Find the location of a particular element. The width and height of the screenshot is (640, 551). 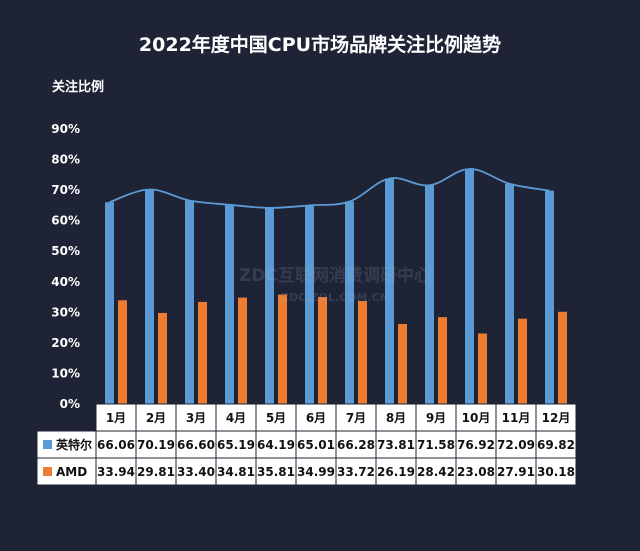

x-category-label: 4月 is located at coordinates (236, 418).